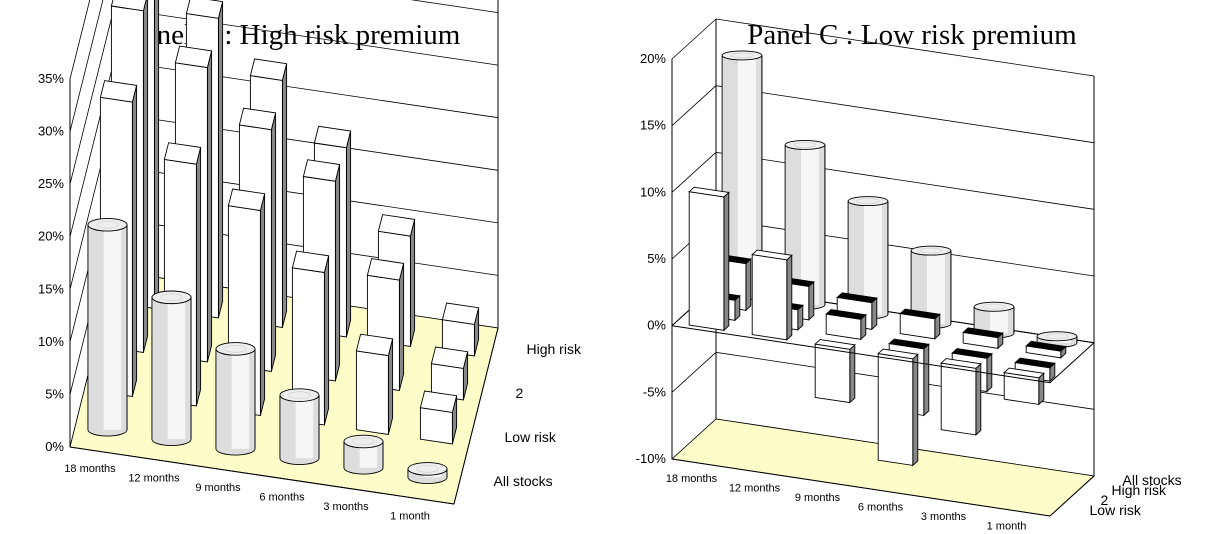 The height and width of the screenshot is (534, 1211). What do you see at coordinates (846, 325) in the screenshot?
I see `bar-2-9-months` at bounding box center [846, 325].